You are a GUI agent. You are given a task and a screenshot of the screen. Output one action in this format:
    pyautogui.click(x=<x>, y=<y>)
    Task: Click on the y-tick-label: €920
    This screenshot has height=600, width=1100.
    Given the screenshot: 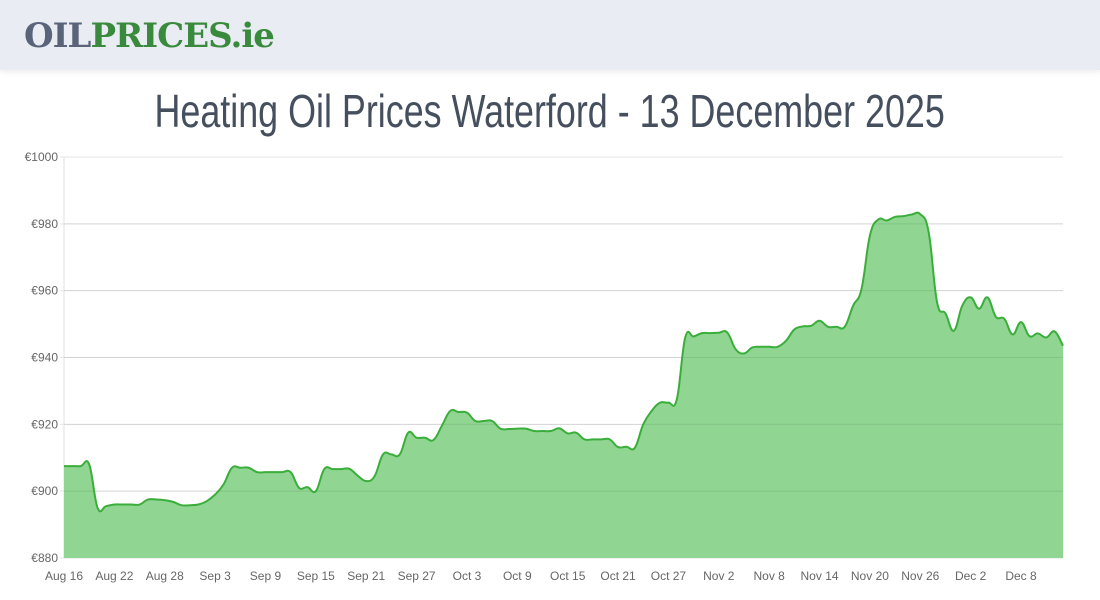 What is the action you would take?
    pyautogui.click(x=44, y=424)
    